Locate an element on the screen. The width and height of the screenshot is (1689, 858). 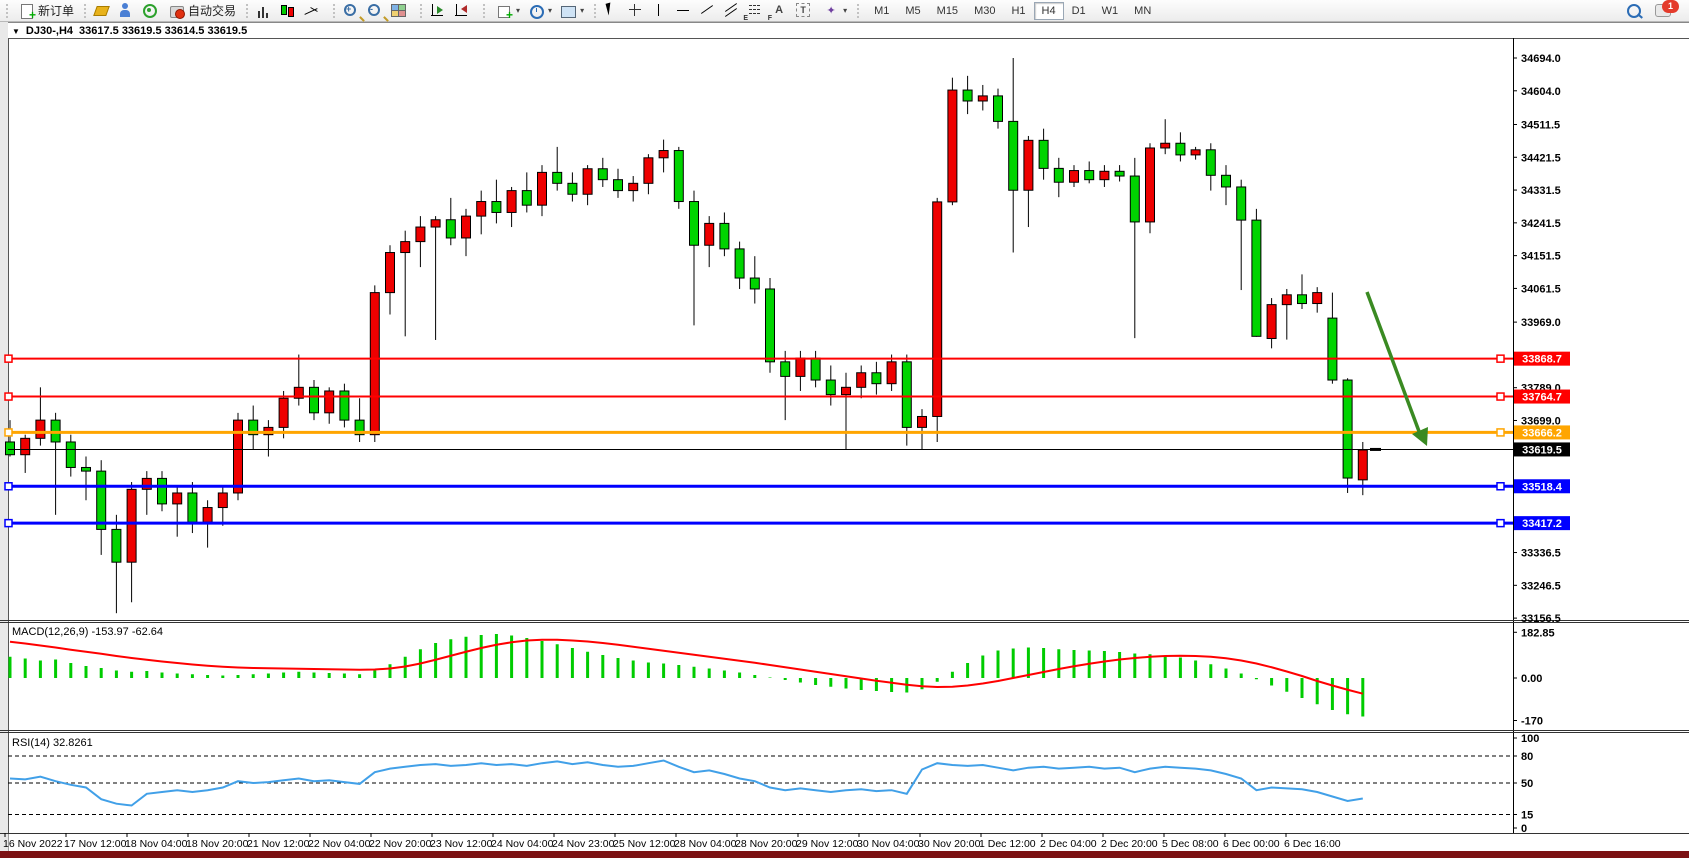
price-tick-label: 33246.5 is located at coordinates (1541, 586).